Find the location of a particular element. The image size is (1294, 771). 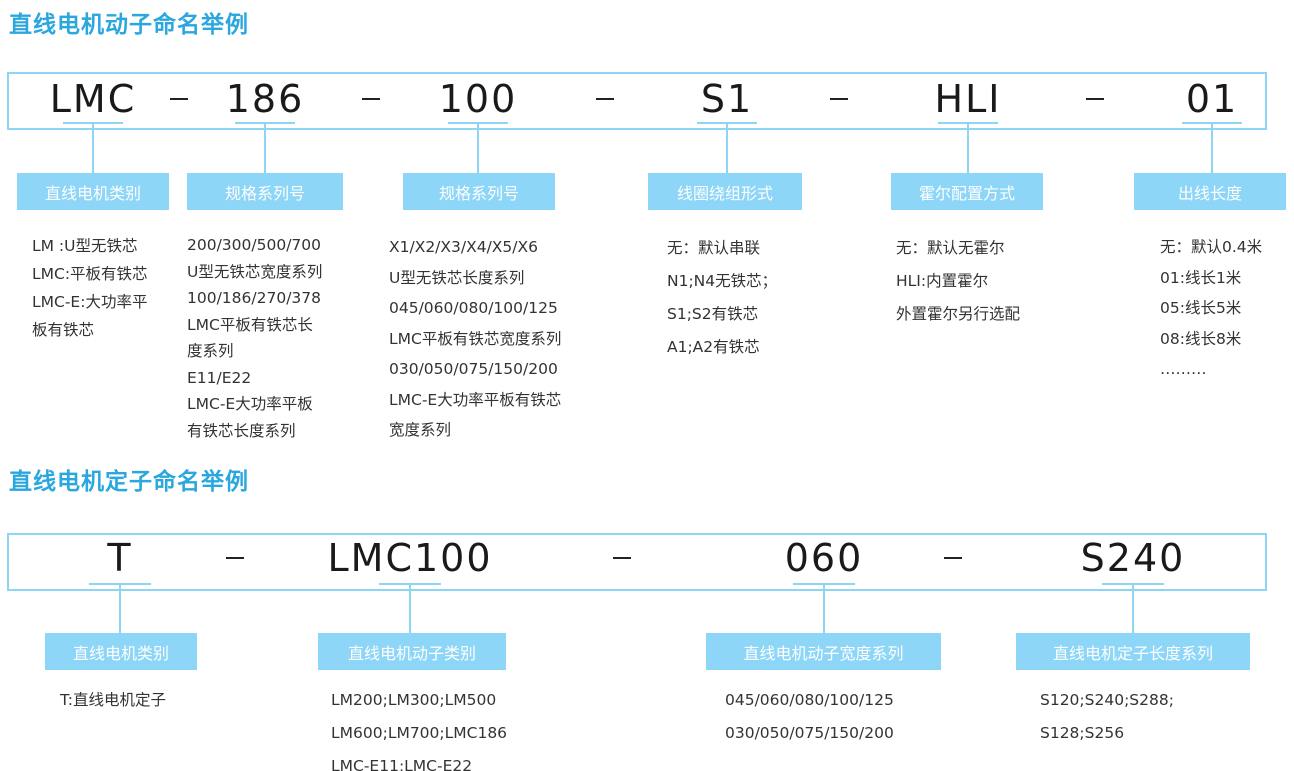

description-line: LMC-E11;LMC-E22 is located at coordinates (402, 764).